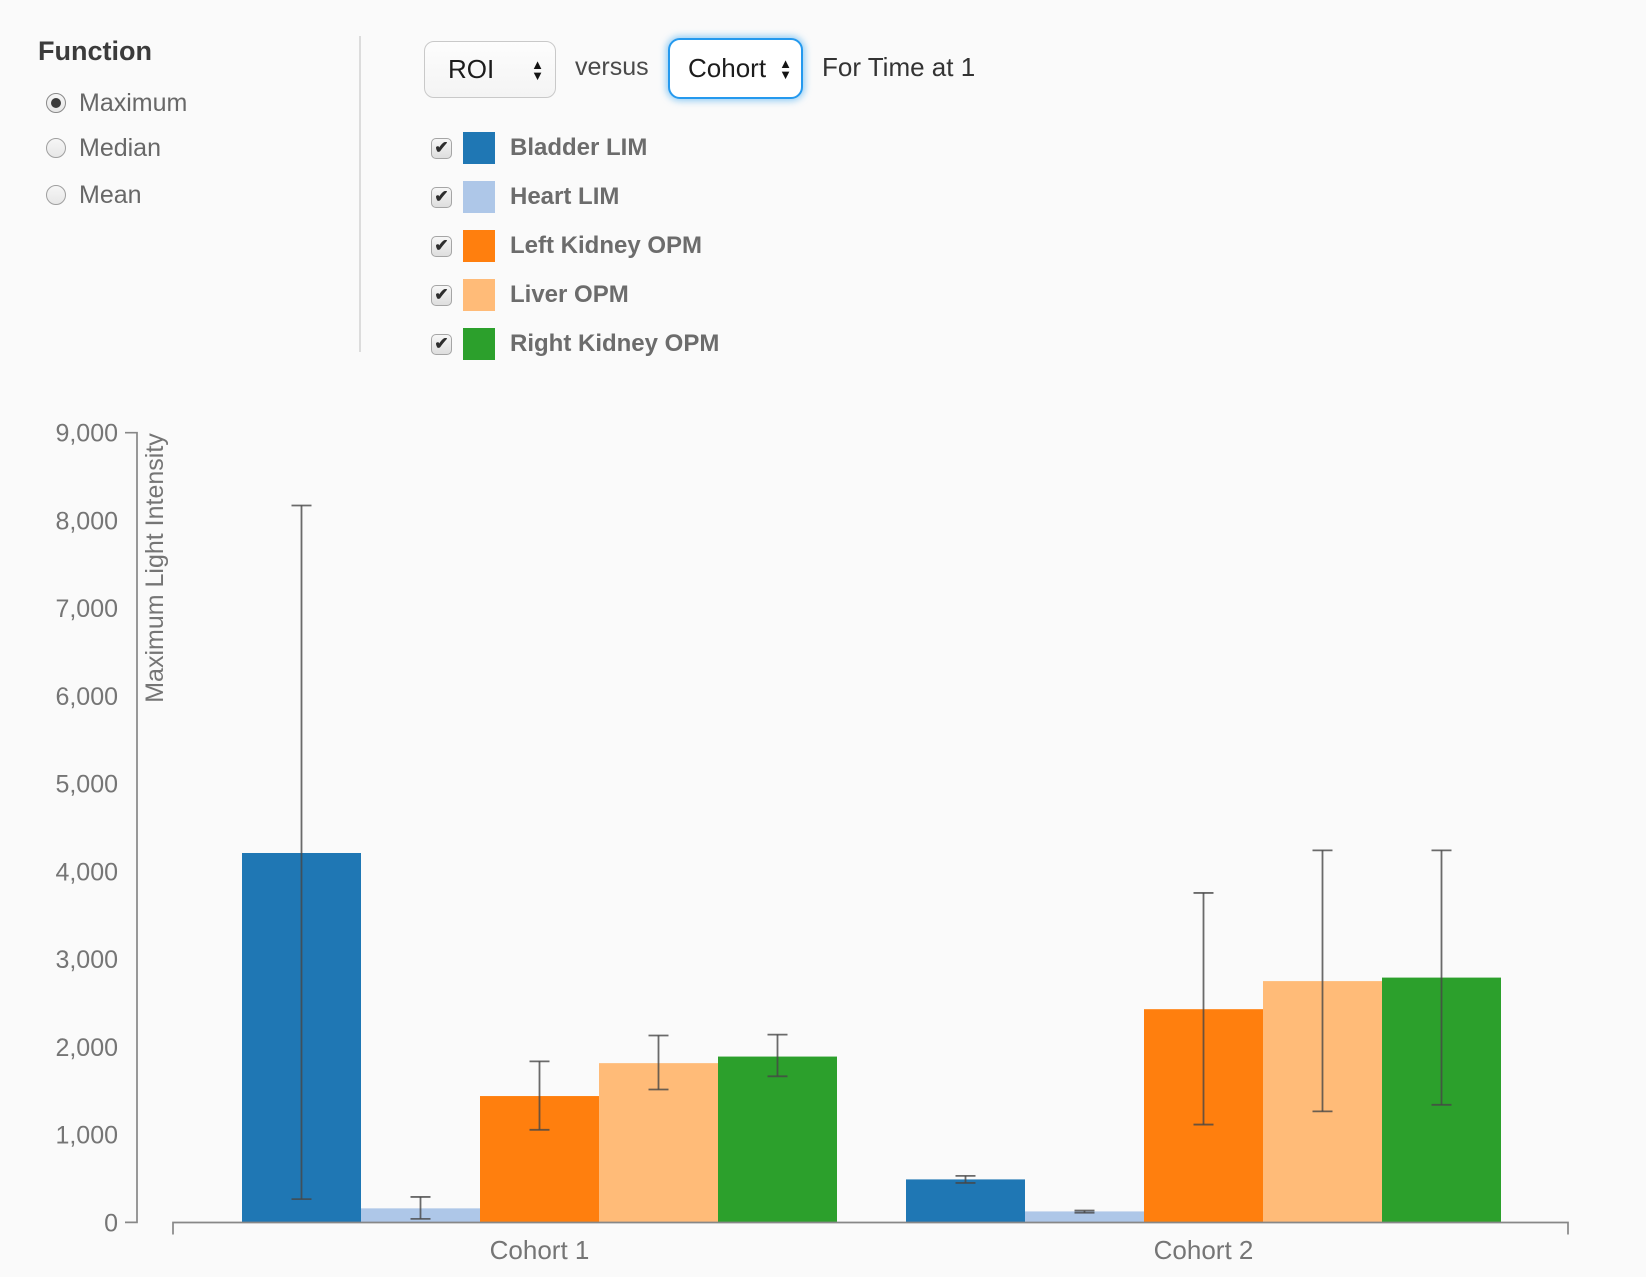 This screenshot has width=1646, height=1277. I want to click on roi-select: ROI ▲ ▼, so click(490, 69).